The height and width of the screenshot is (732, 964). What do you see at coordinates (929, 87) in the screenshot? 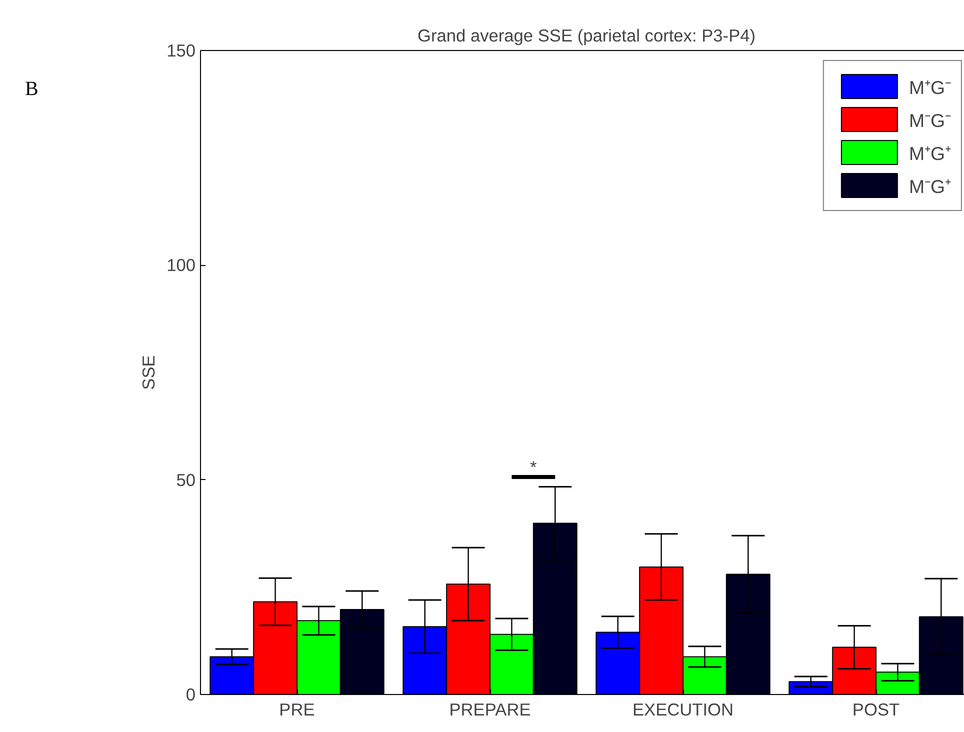
I see `legend-label: M⁺G⁻` at bounding box center [929, 87].